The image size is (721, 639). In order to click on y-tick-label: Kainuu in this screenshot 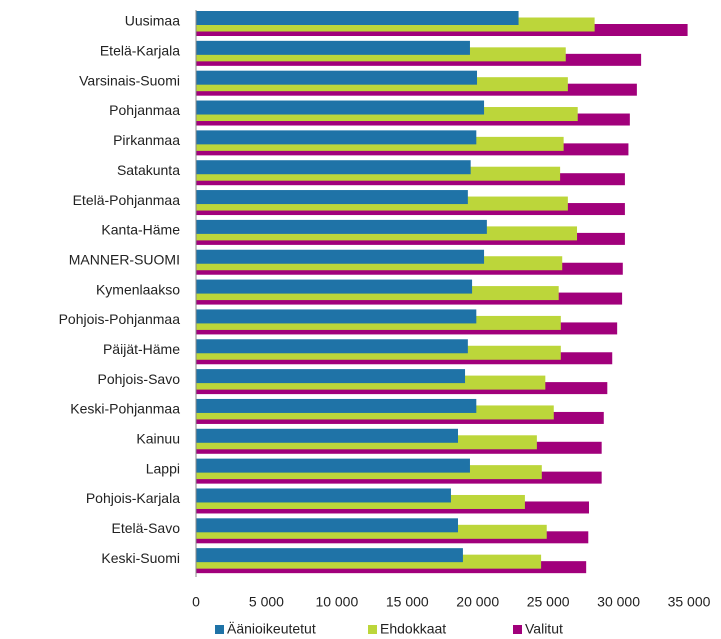, I will do `click(158, 438)`.